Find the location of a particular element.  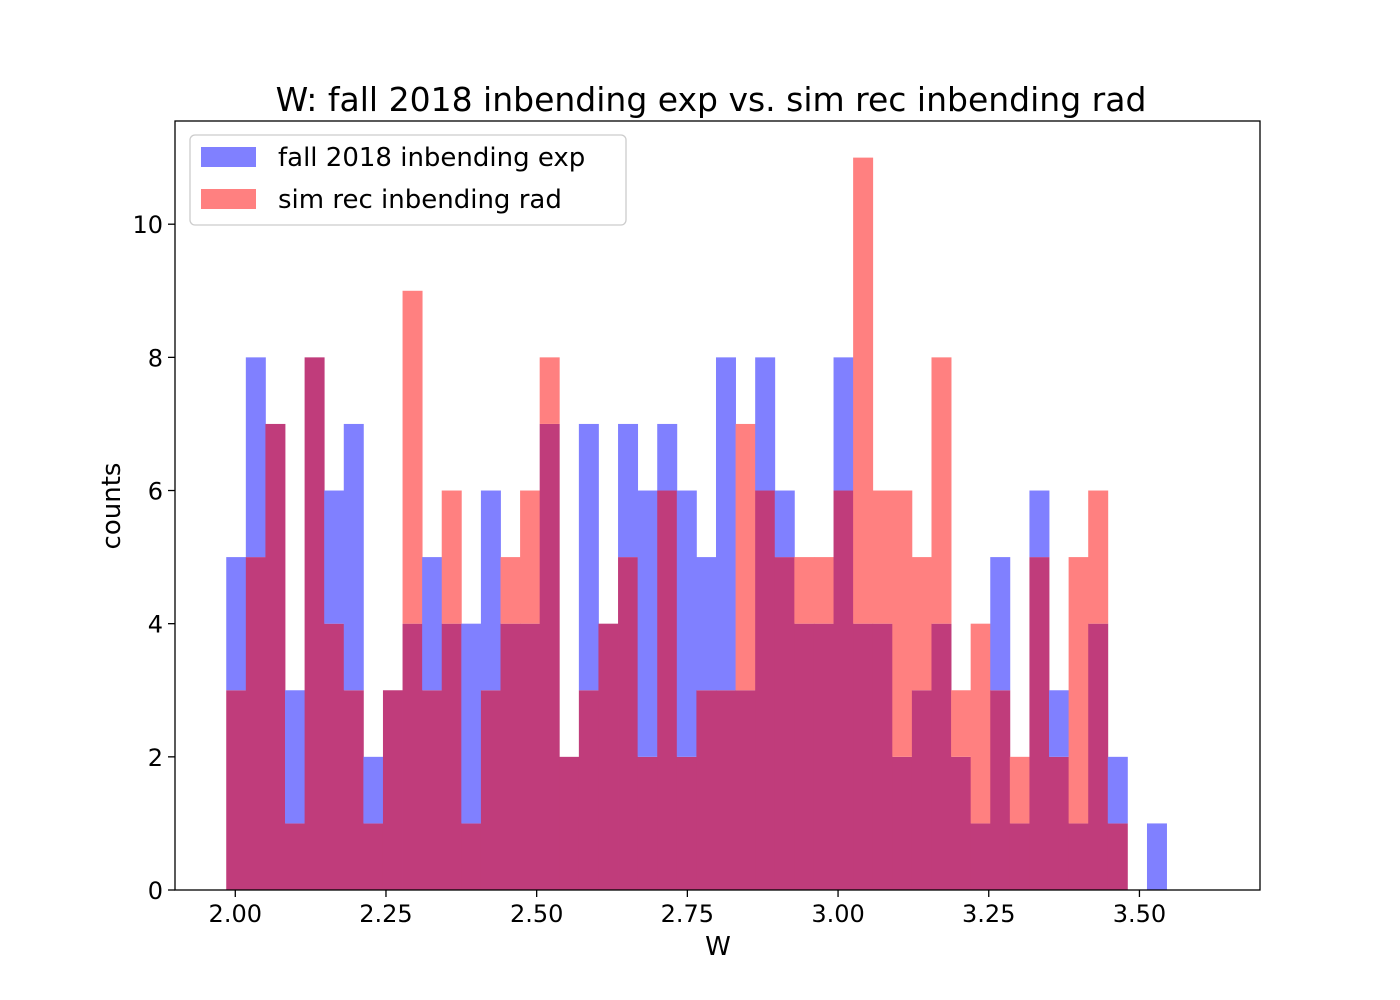

y-tick-label-2: 4 is located at coordinates (155, 625).